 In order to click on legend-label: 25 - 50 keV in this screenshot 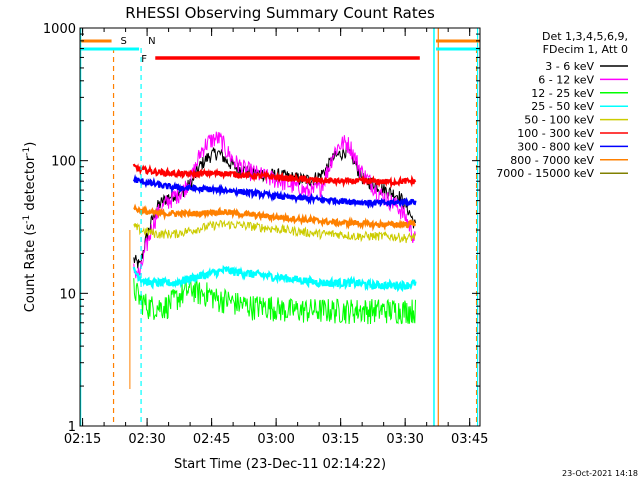, I will do `click(562, 106)`.